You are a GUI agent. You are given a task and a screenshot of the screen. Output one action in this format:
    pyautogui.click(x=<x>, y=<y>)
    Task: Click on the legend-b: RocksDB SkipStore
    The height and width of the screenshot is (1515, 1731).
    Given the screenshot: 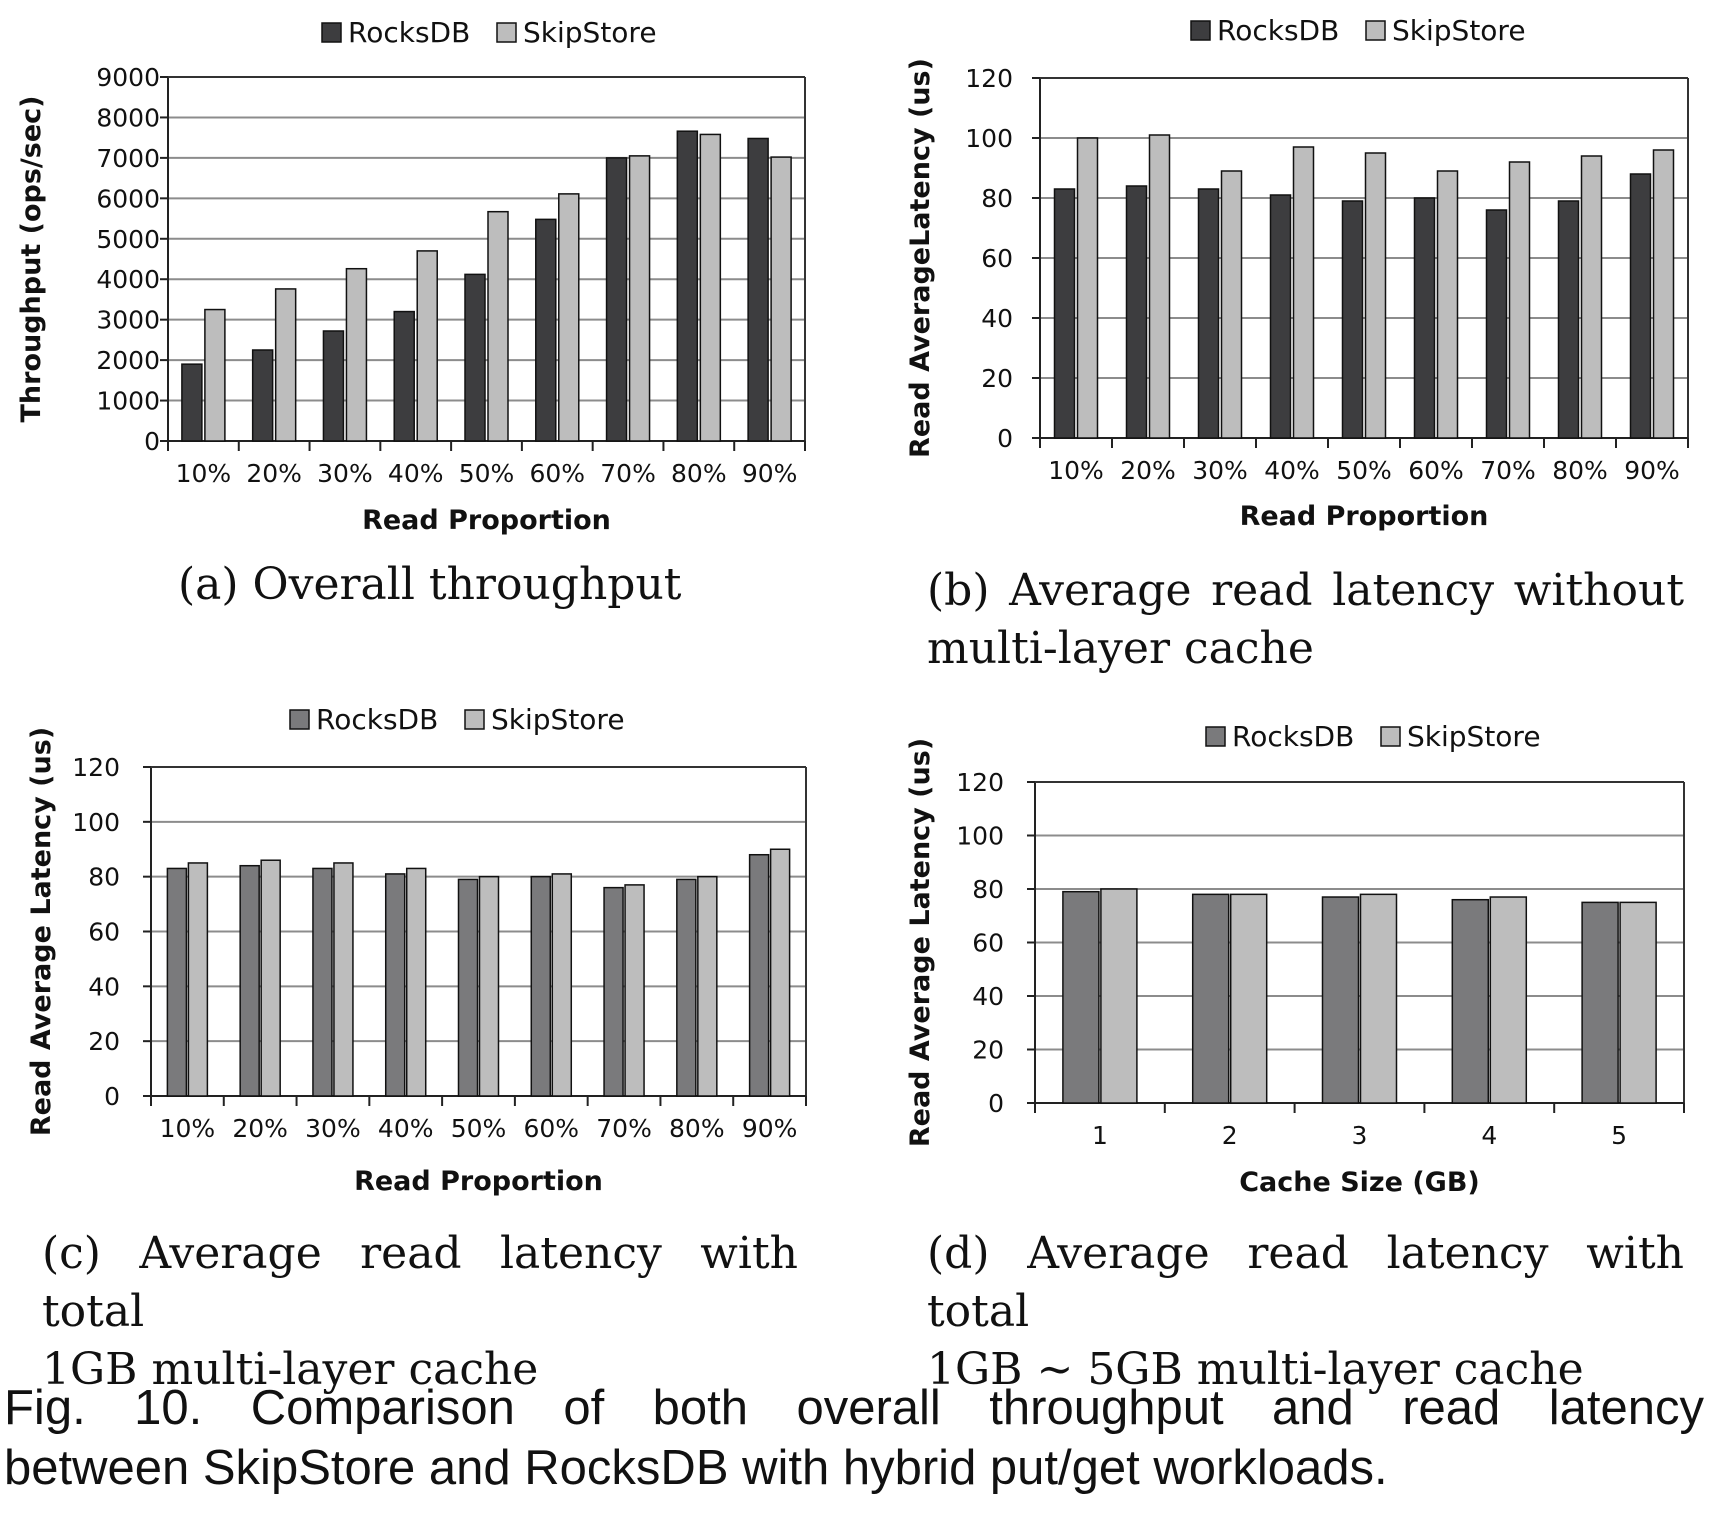 What is the action you would take?
    pyautogui.click(x=1358, y=30)
    